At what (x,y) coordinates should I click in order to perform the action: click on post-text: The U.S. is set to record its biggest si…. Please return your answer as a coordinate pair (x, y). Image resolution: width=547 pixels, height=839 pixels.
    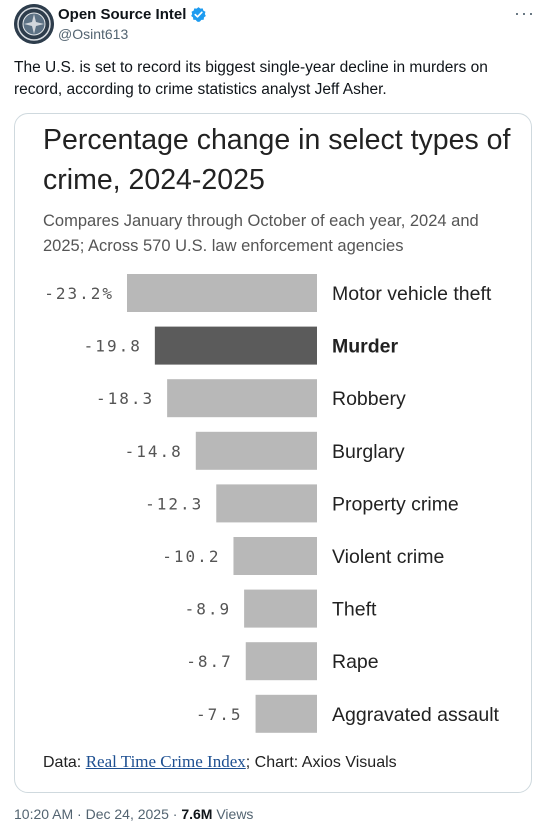
    Looking at the image, I should click on (251, 78).